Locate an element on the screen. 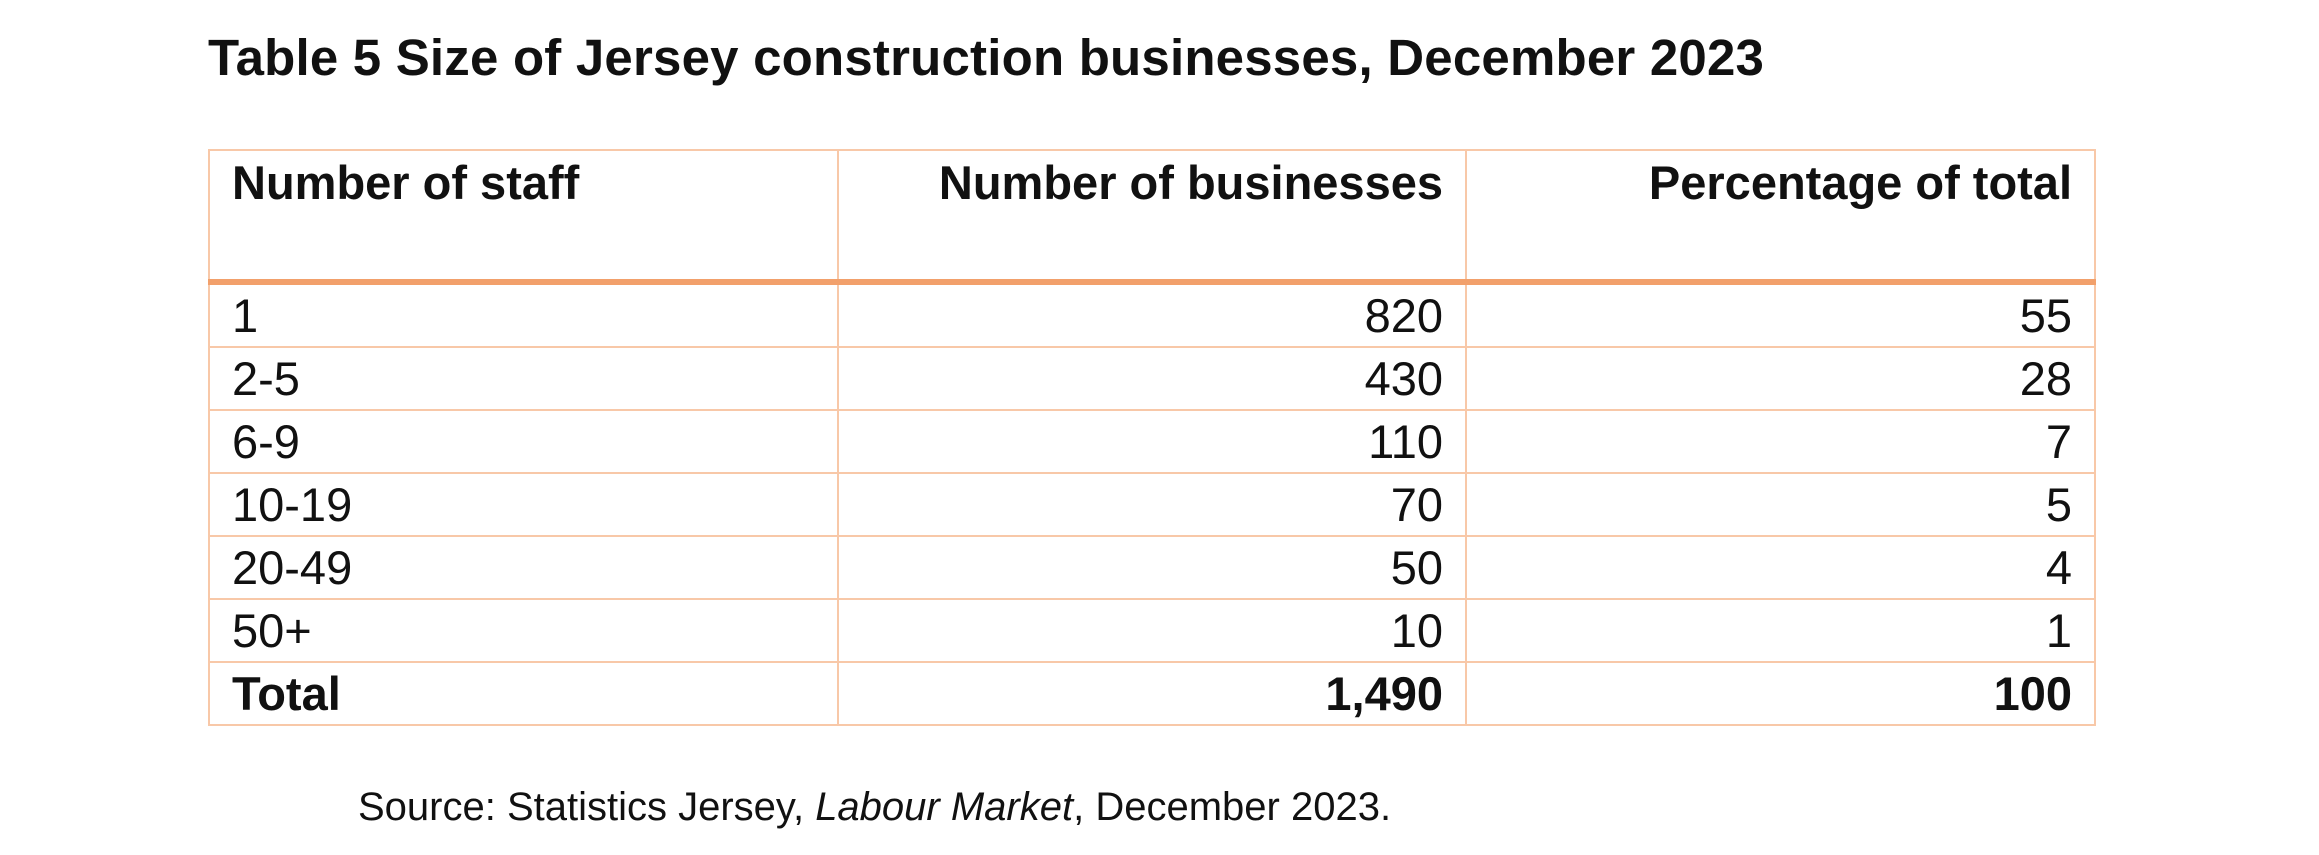  cell-staff-band: 20-49 is located at coordinates (523, 567).